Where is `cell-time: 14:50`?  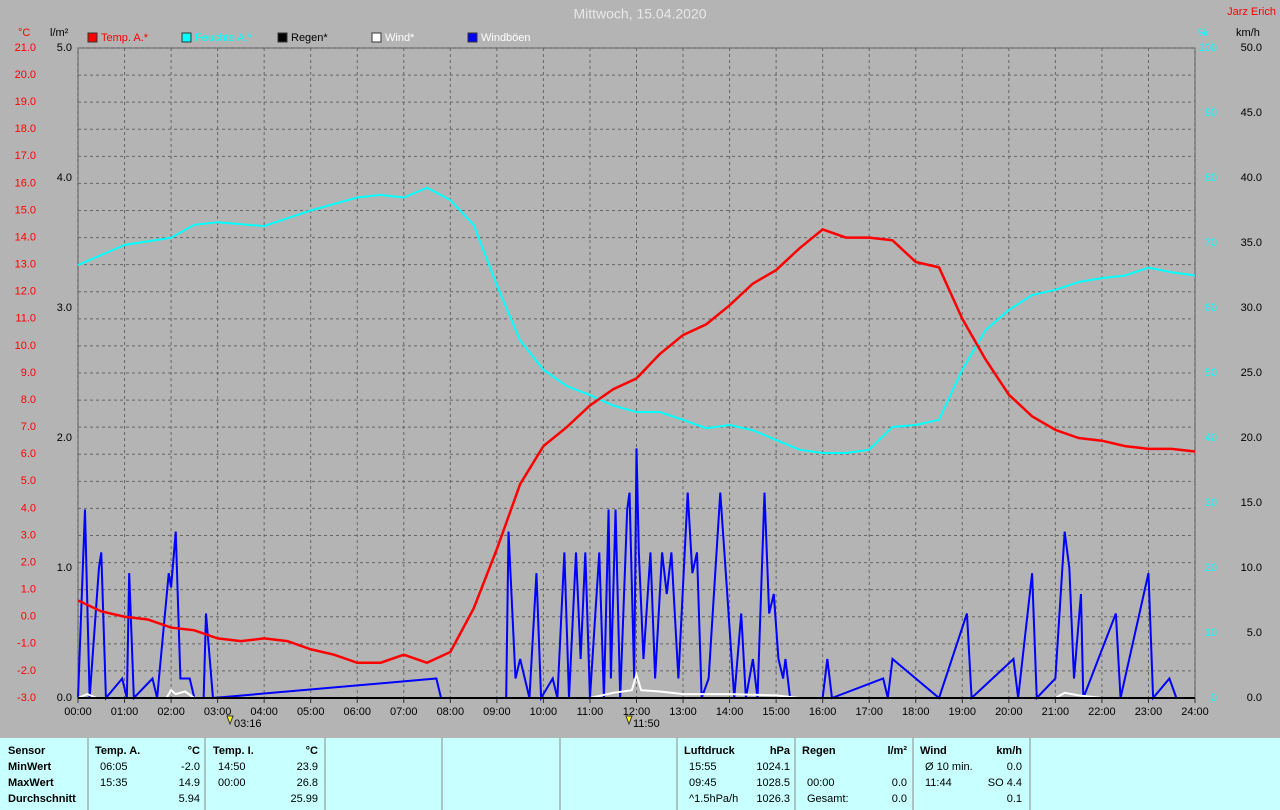
cell-time: 14:50 is located at coordinates (232, 767).